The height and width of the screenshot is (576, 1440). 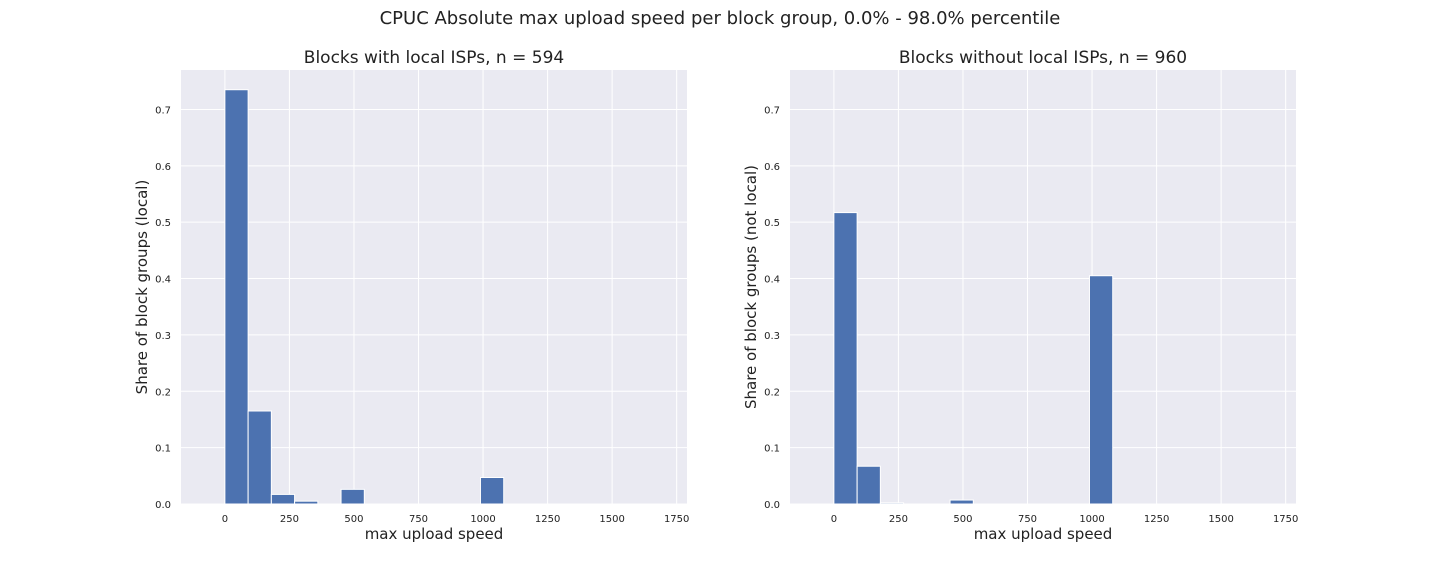 I want to click on y-axis-label: Share of block groups (not local), so click(x=751, y=287).